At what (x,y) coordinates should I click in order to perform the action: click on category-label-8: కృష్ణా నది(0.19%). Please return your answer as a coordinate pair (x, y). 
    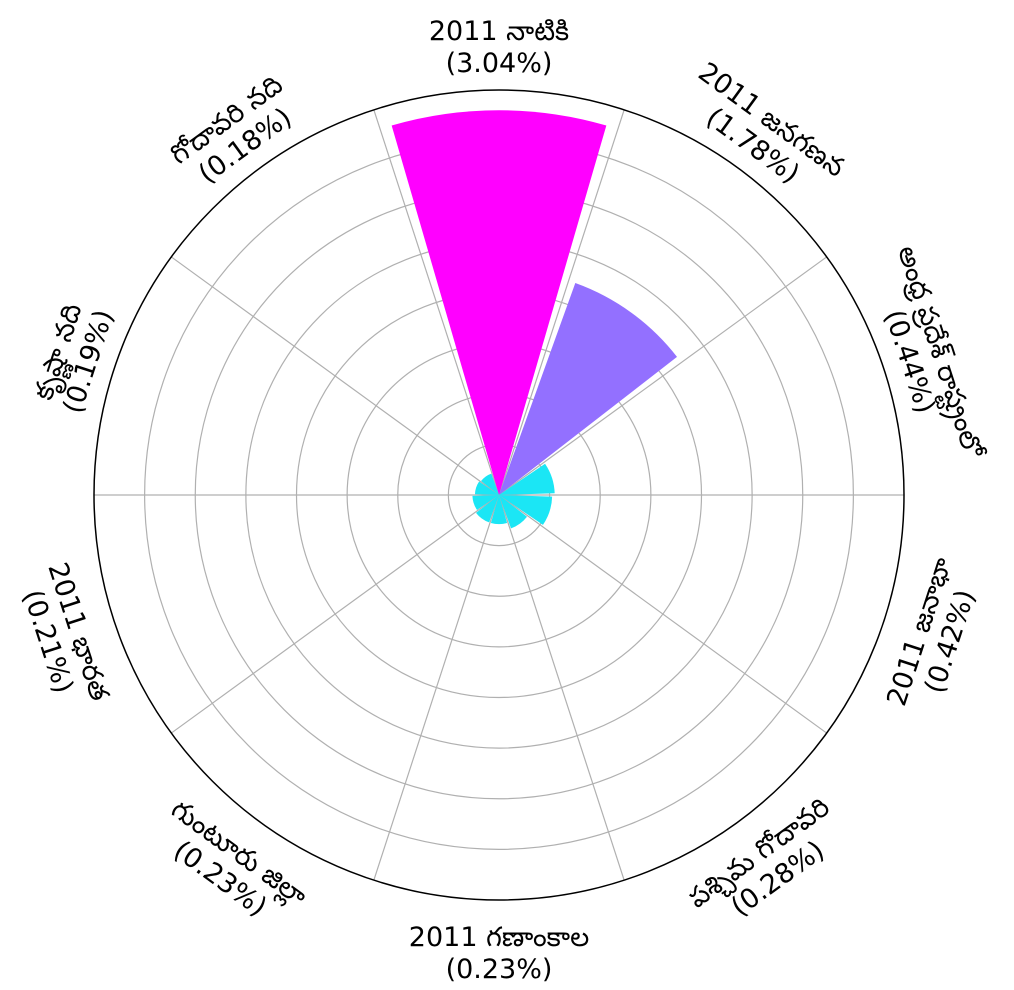
    Looking at the image, I should click on (74, 359).